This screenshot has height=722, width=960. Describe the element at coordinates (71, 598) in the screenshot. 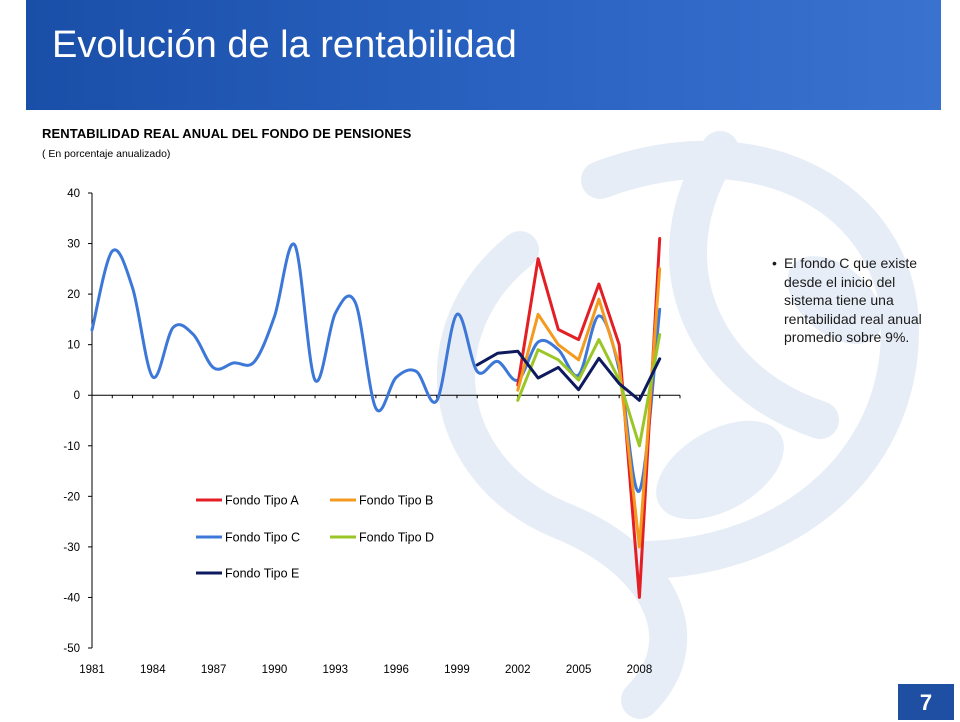

I see `y-tick-label: -40` at that location.